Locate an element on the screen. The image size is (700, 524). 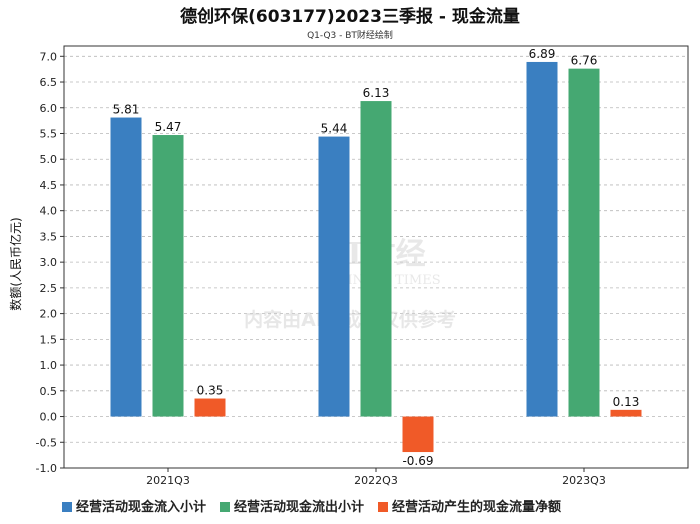
data-label: 5.44 is located at coordinates (334, 129).